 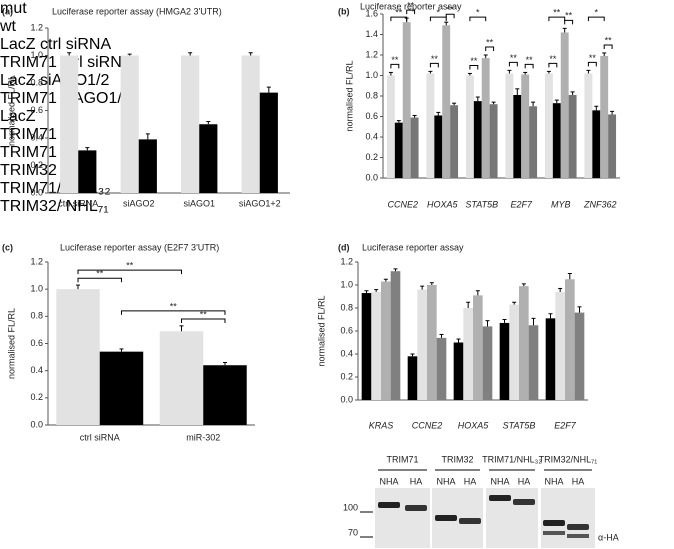 I want to click on y-axis-title: normalised FL/RL, so click(x=11, y=343).